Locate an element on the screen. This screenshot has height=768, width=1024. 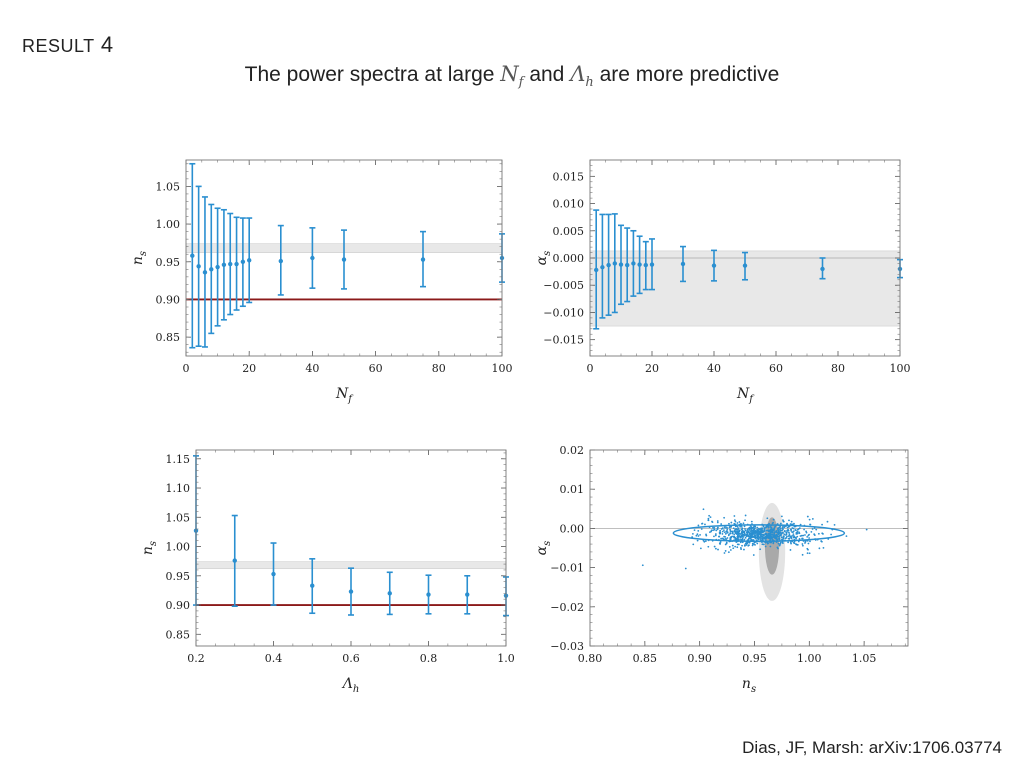
y-tick-label: 1.10 is located at coordinates (178, 488).